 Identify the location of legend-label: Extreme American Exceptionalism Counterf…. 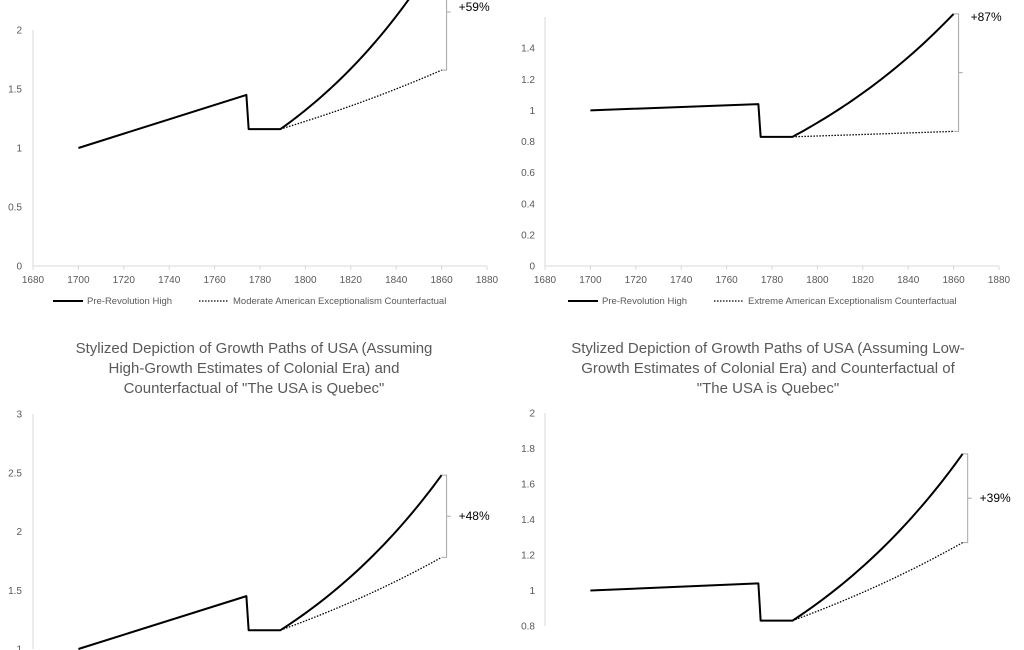
(852, 301).